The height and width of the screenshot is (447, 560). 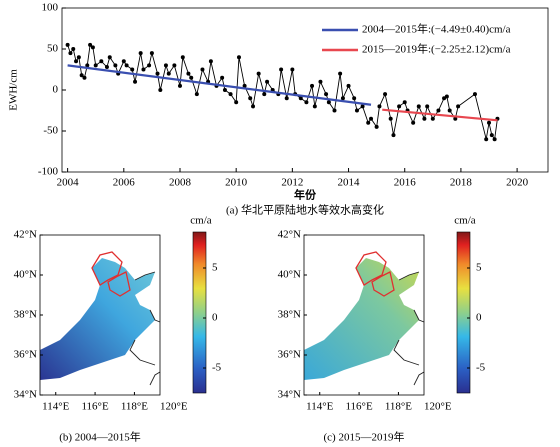 I want to click on x-tick-label: 2012, so click(x=292, y=183).